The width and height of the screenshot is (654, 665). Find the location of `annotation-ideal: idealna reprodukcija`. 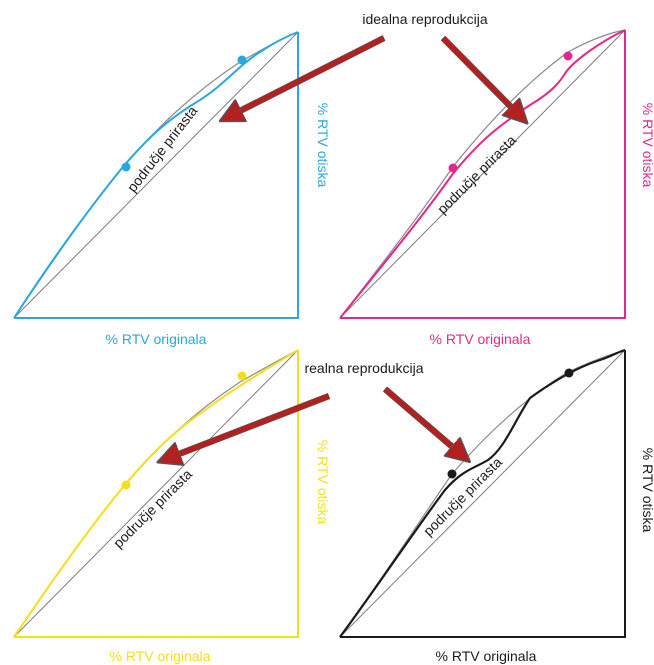

annotation-ideal: idealna reprodukcija is located at coordinates (425, 19).